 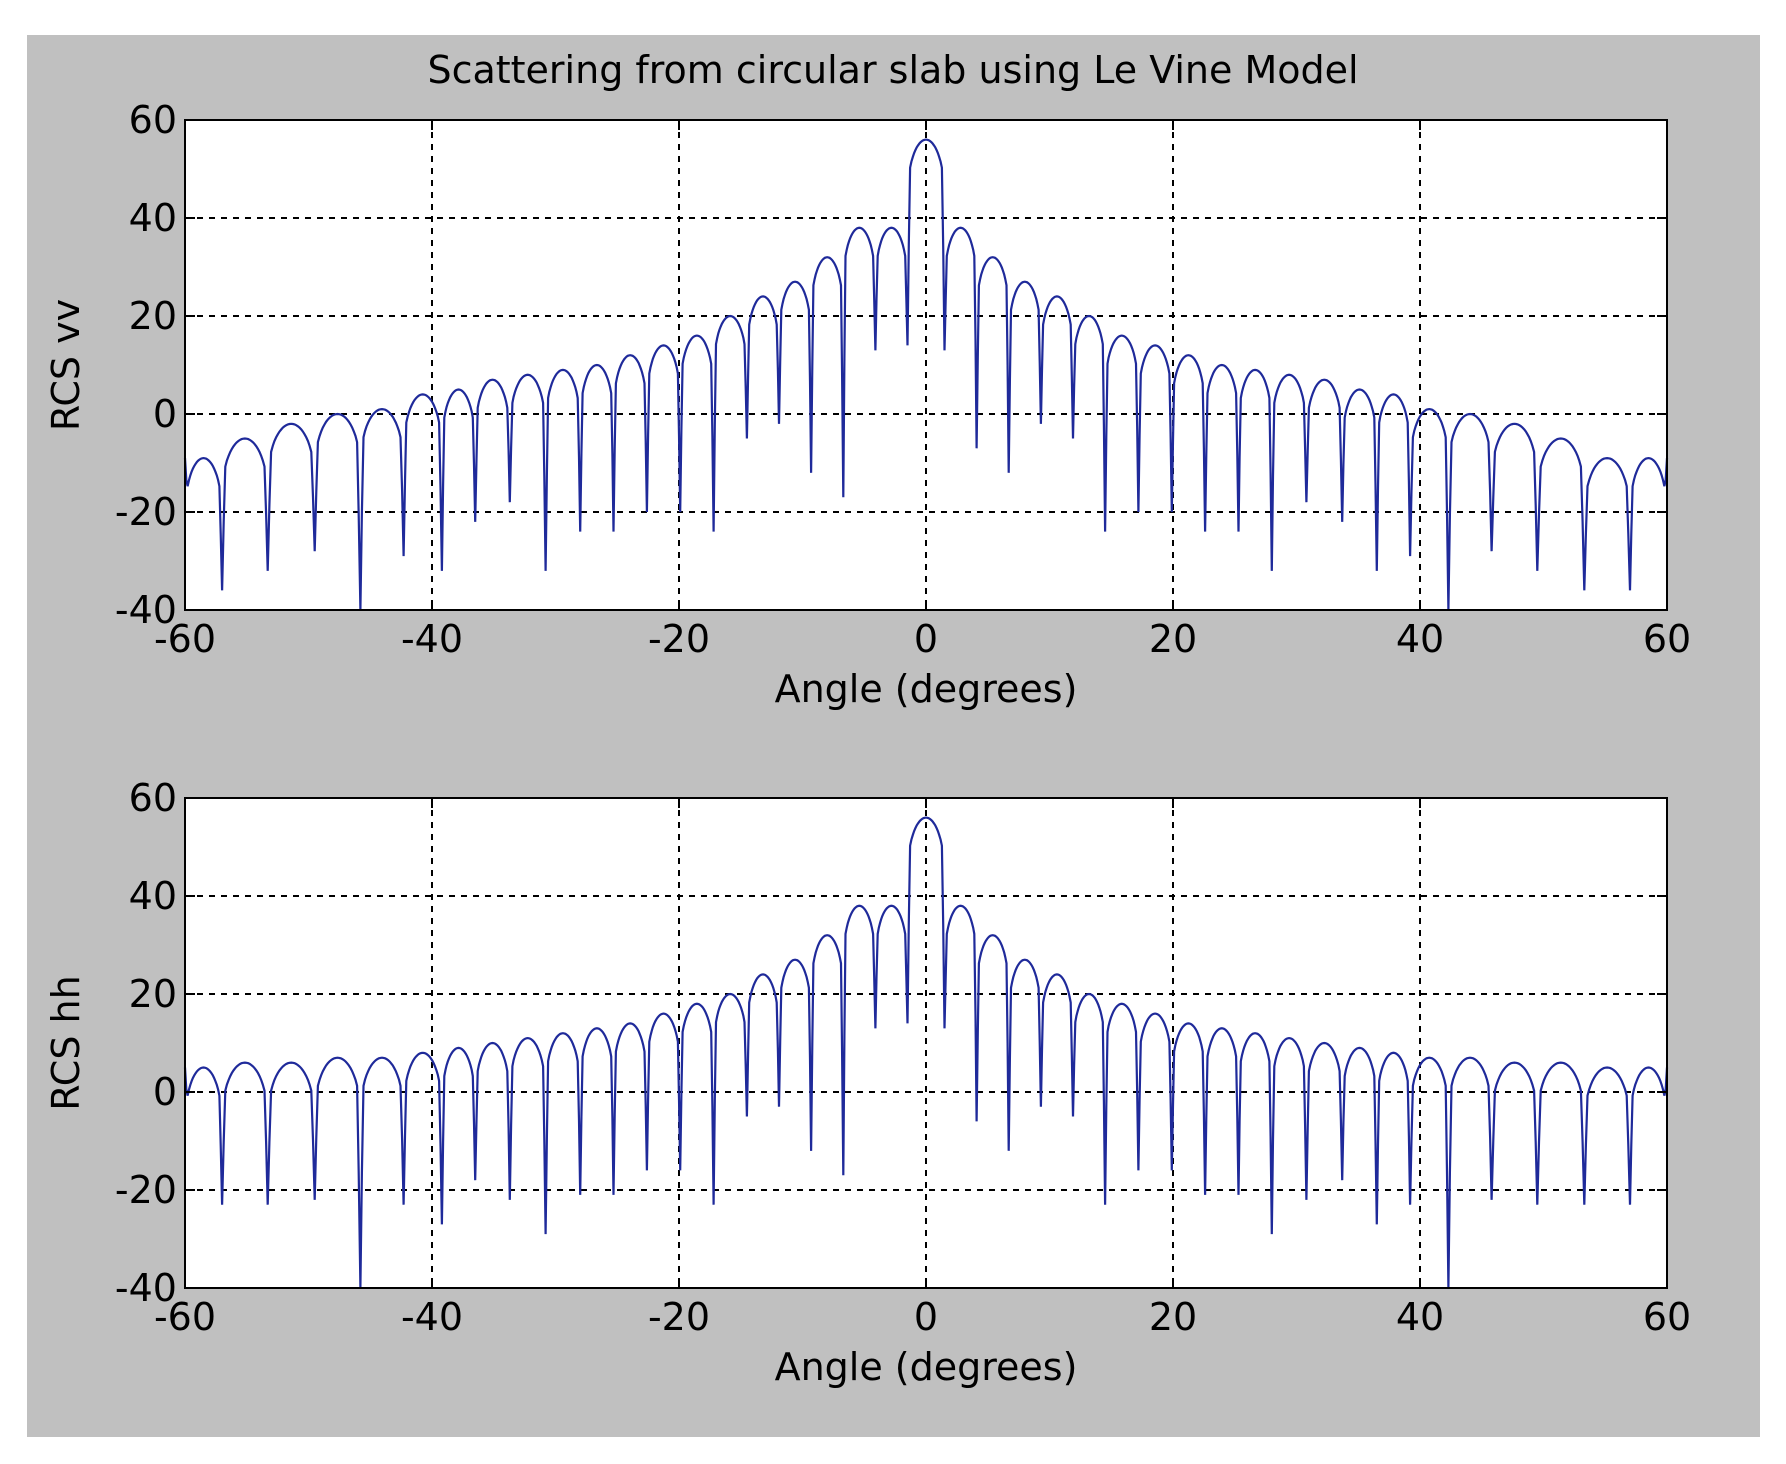 I want to click on x-axis-label-hh: Angle (degrees), so click(x=926, y=1367).